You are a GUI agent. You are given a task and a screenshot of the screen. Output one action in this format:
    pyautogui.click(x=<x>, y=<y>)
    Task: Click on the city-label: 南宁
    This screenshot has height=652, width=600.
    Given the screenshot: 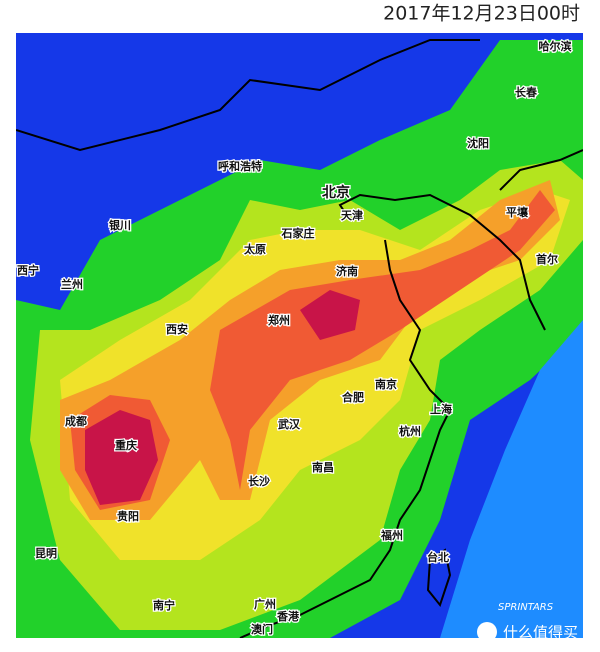 What is the action you would take?
    pyautogui.click(x=164, y=605)
    